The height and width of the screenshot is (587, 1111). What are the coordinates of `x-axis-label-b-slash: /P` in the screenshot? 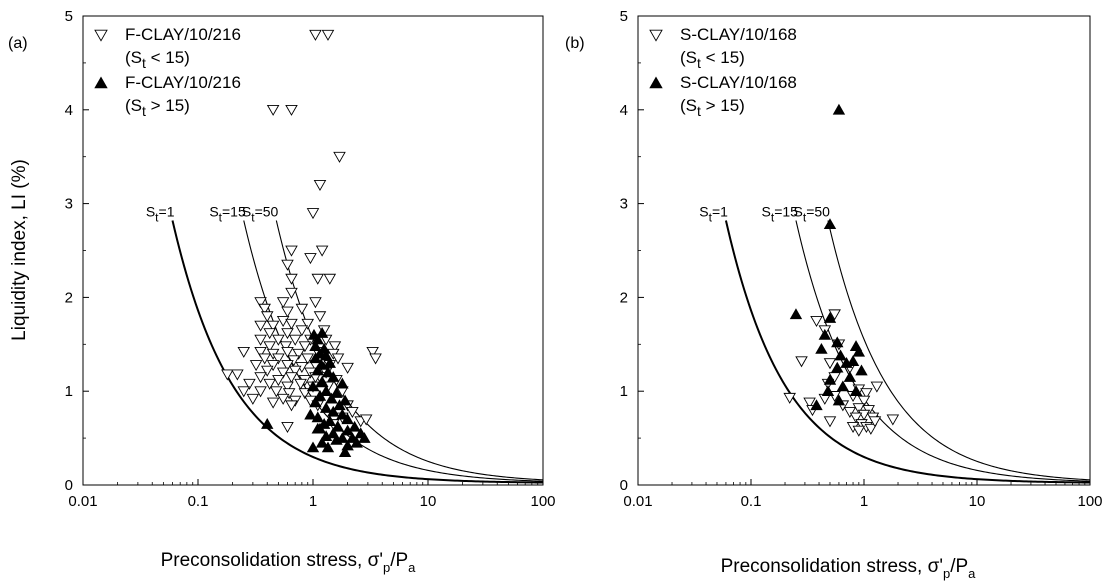 It's located at (959, 566).